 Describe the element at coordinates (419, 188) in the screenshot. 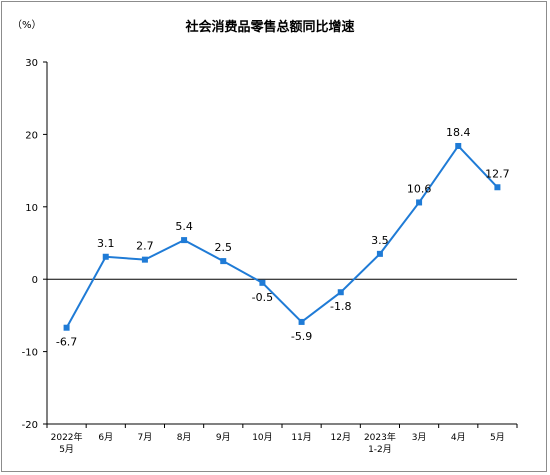

I see `data-label: 10.6` at that location.